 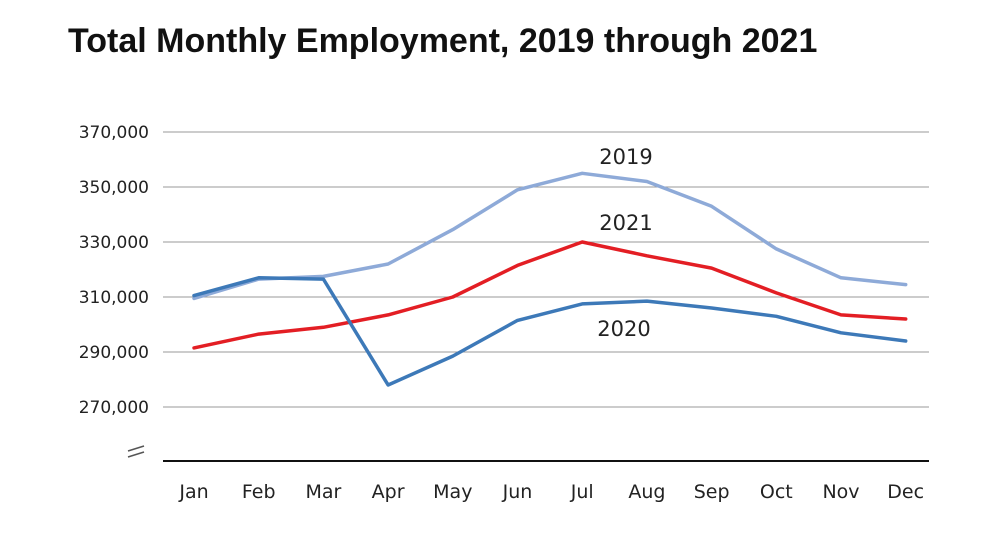 I want to click on y-tick-label: 270,000, so click(x=114, y=408).